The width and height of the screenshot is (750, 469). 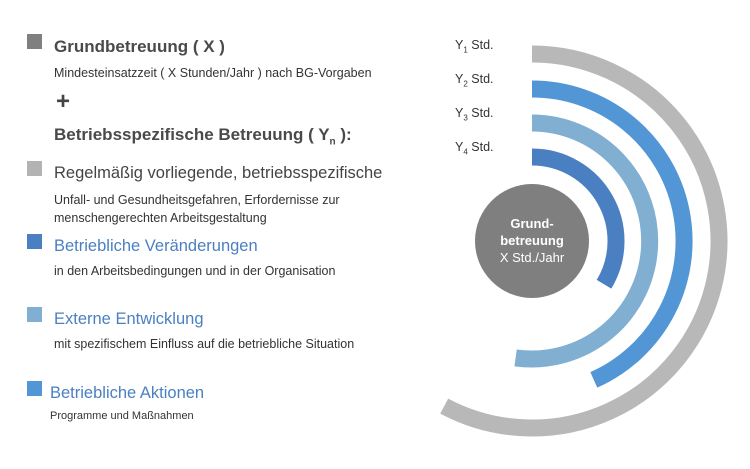 I want to click on center-label: Grund- betreuung X Std./Jahr, so click(x=532, y=240).